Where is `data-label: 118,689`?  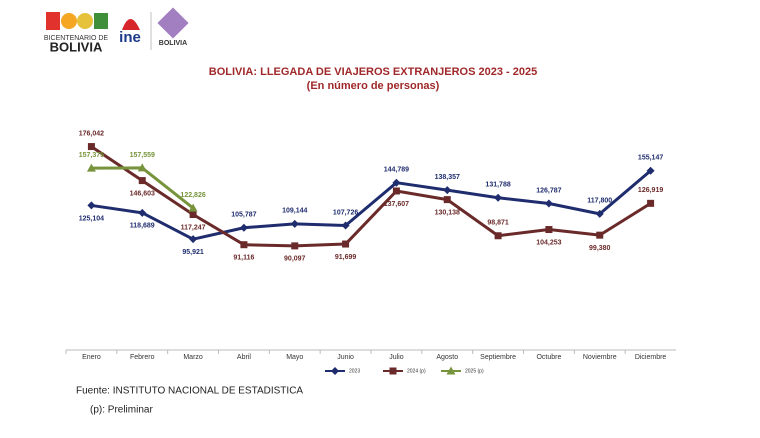 data-label: 118,689 is located at coordinates (142, 226).